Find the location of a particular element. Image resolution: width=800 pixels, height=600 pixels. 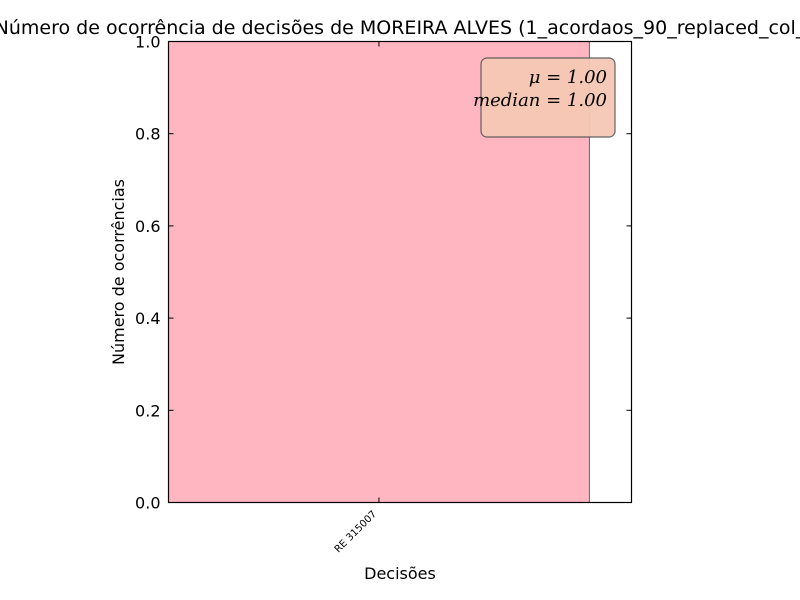

stats-median-label: median = 1.00 is located at coordinates (540, 100).